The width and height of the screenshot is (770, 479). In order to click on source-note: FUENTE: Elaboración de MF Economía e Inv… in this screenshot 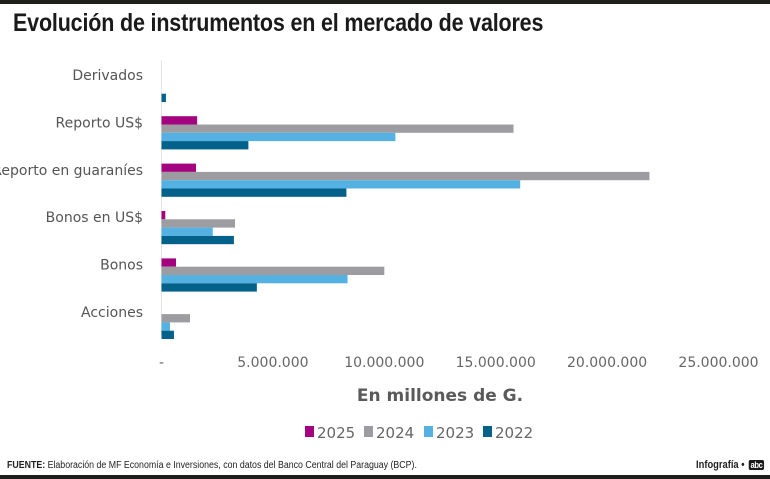, I will do `click(212, 465)`.